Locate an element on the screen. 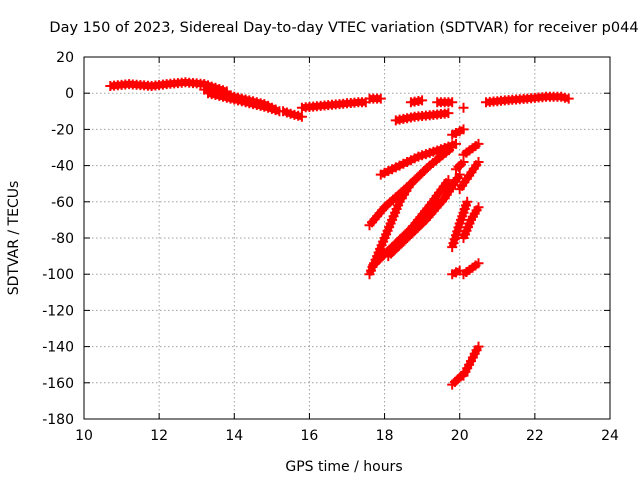  series-arc-r7 is located at coordinates (456, 272).